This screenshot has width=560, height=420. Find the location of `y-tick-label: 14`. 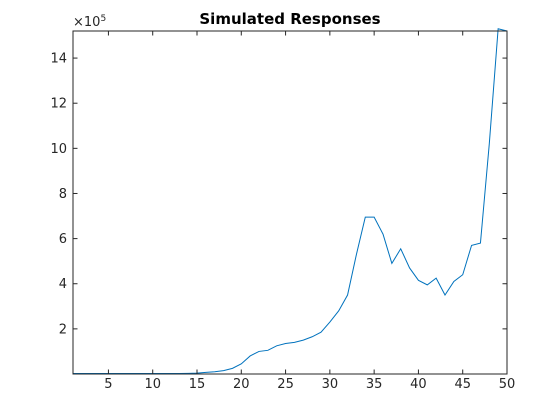

y-tick-label: 14 is located at coordinates (58, 59).